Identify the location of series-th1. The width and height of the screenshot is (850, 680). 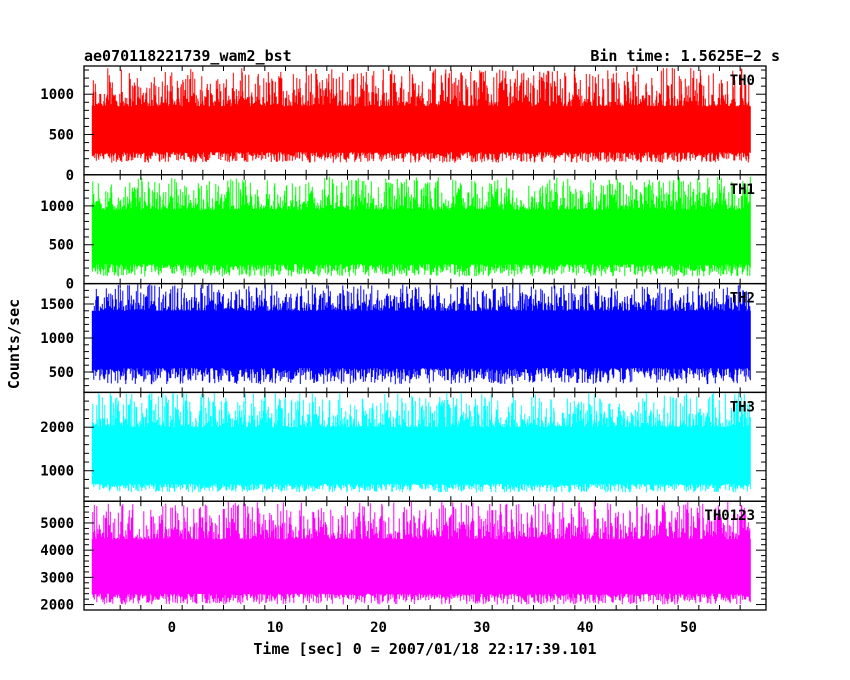
(421, 226).